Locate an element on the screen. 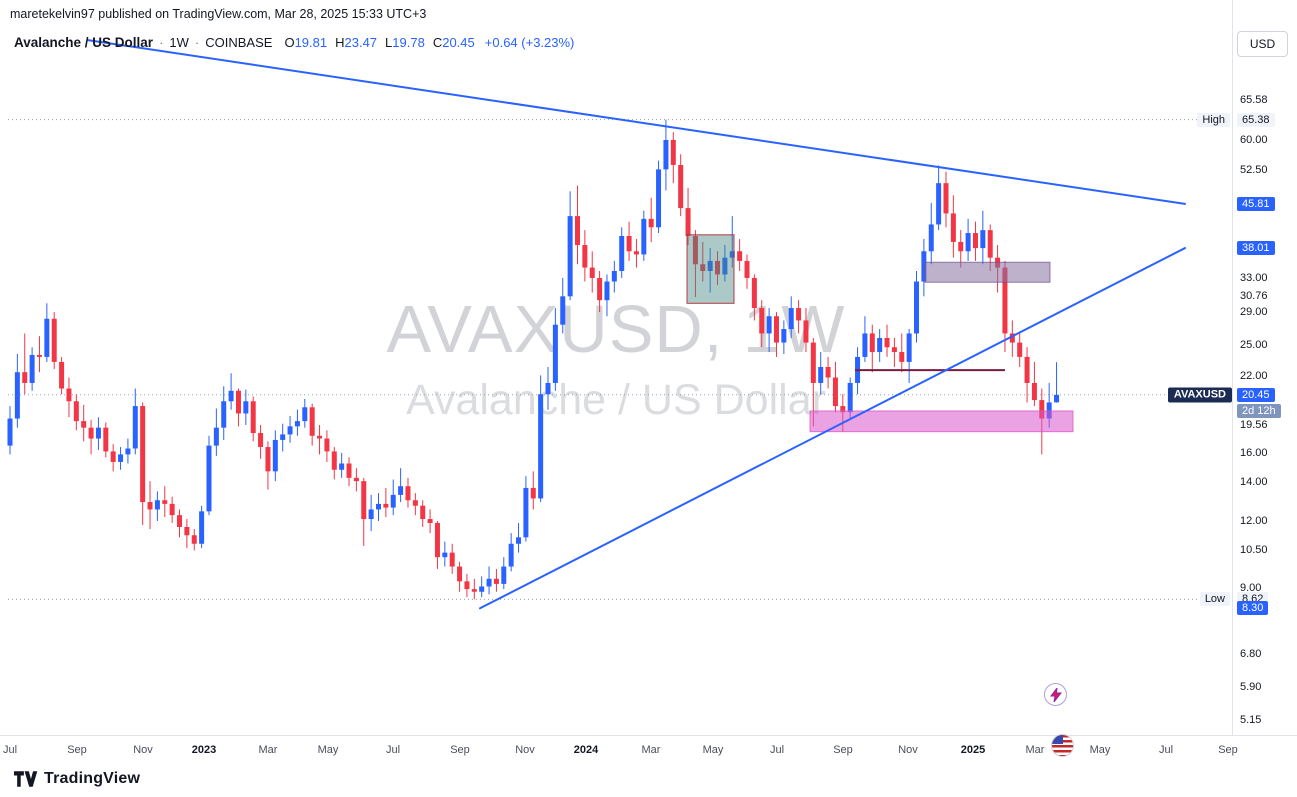 Image resolution: width=1297 pixels, height=797 pixels. price-tick: 9.00 is located at coordinates (1251, 588).